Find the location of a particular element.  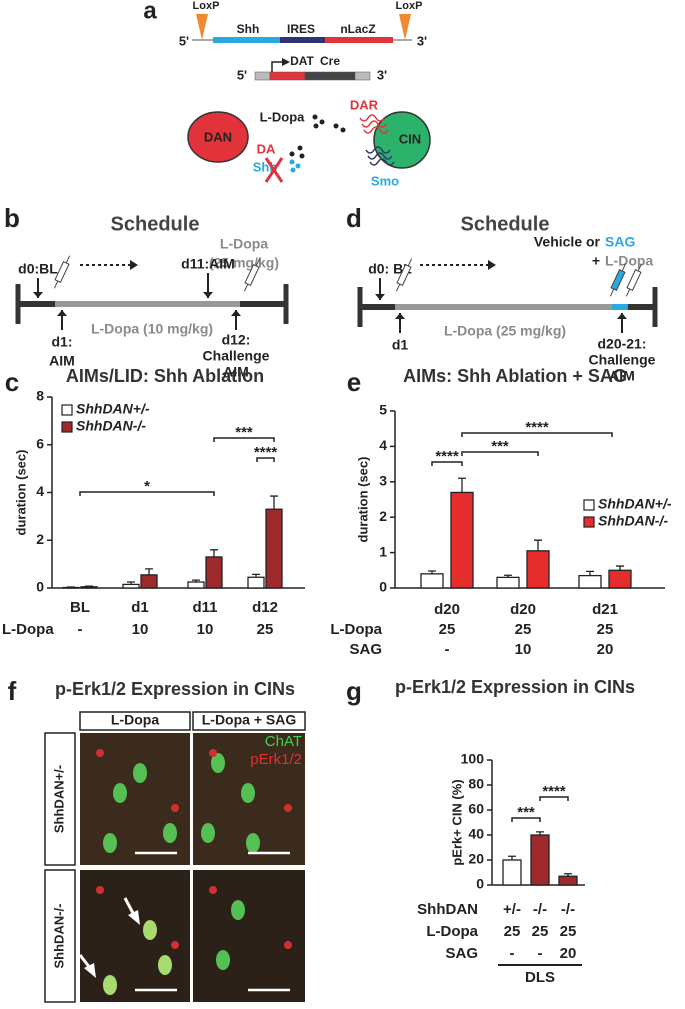

significance: *** is located at coordinates (500, 446).